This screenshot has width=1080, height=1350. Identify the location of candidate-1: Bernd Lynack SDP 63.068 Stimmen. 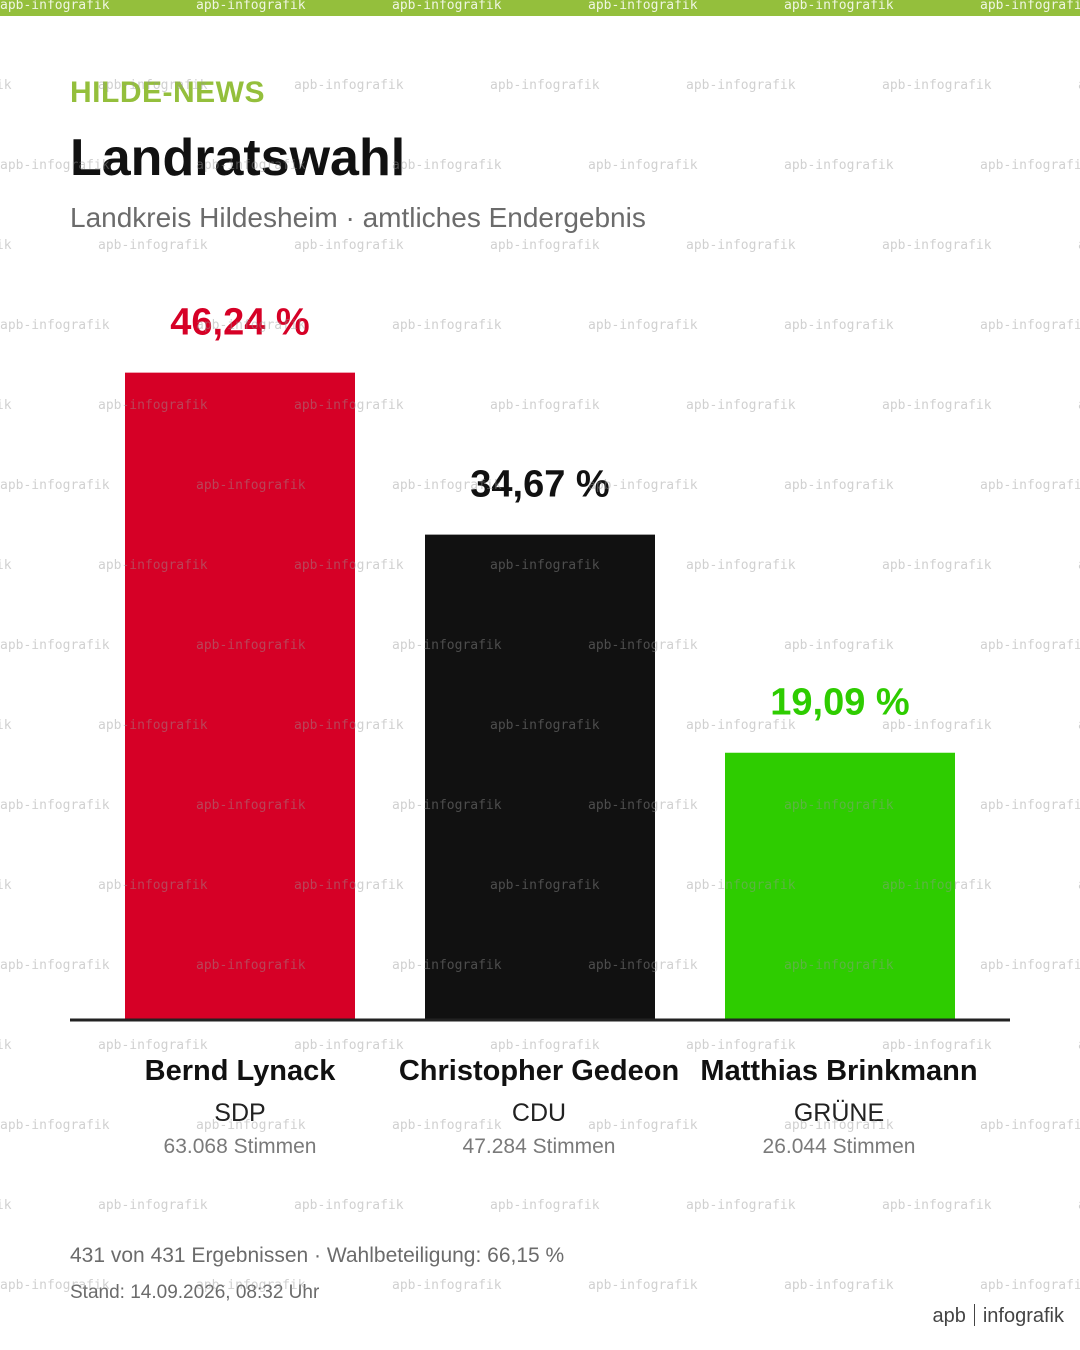
(240, 1107).